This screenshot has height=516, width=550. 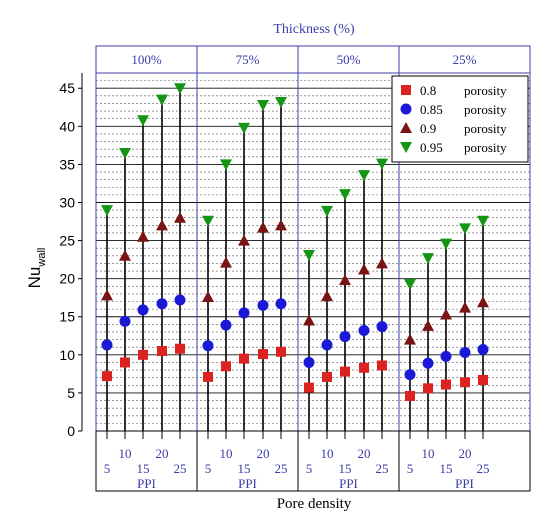 I want to click on group-header-label: 25%, so click(x=465, y=59).